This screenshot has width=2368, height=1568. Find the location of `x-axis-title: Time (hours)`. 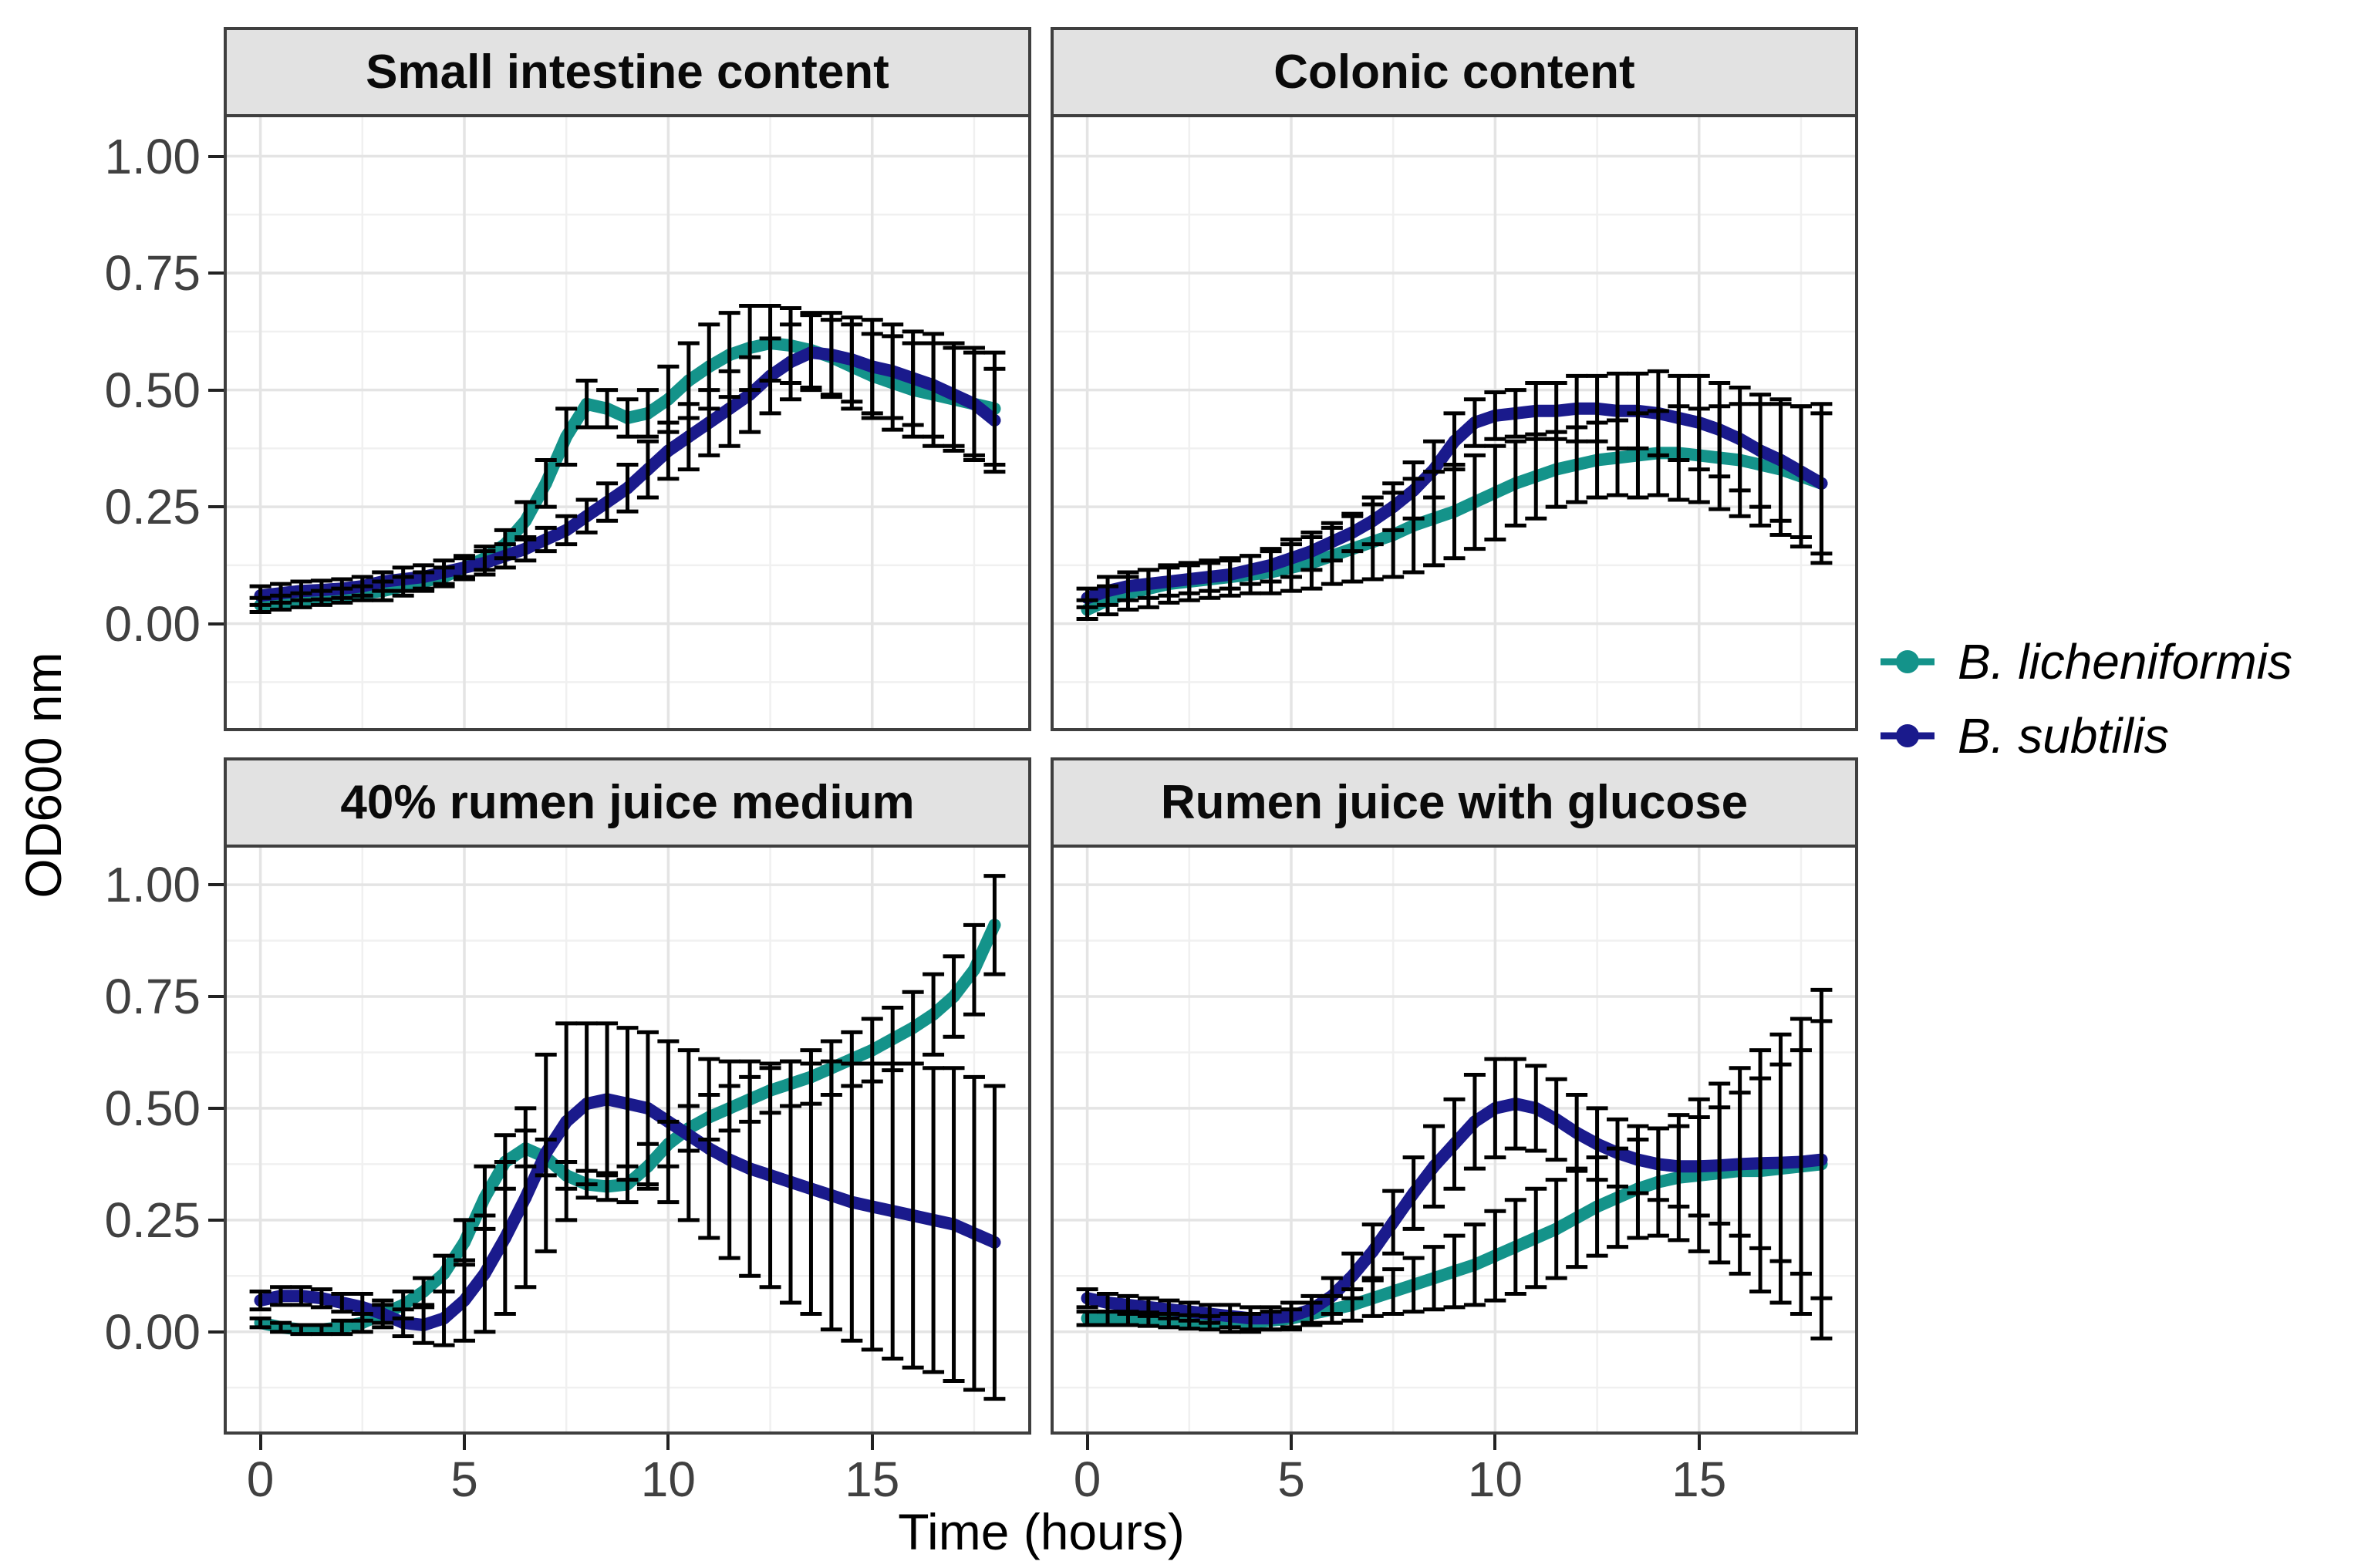

x-axis-title: Time (hours) is located at coordinates (1041, 1532).